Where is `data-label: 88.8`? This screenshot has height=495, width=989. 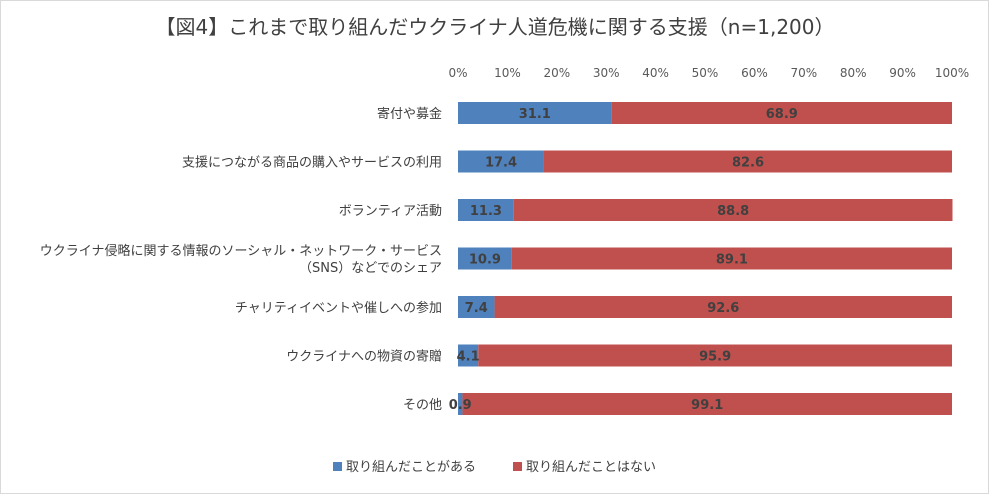 data-label: 88.8 is located at coordinates (733, 211).